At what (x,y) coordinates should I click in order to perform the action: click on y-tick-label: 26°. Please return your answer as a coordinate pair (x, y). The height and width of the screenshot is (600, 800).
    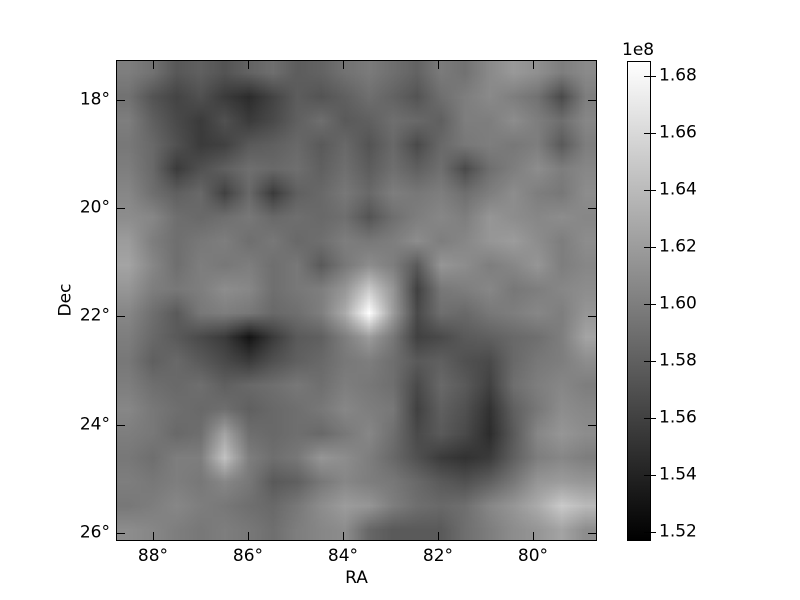
    Looking at the image, I should click on (94, 532).